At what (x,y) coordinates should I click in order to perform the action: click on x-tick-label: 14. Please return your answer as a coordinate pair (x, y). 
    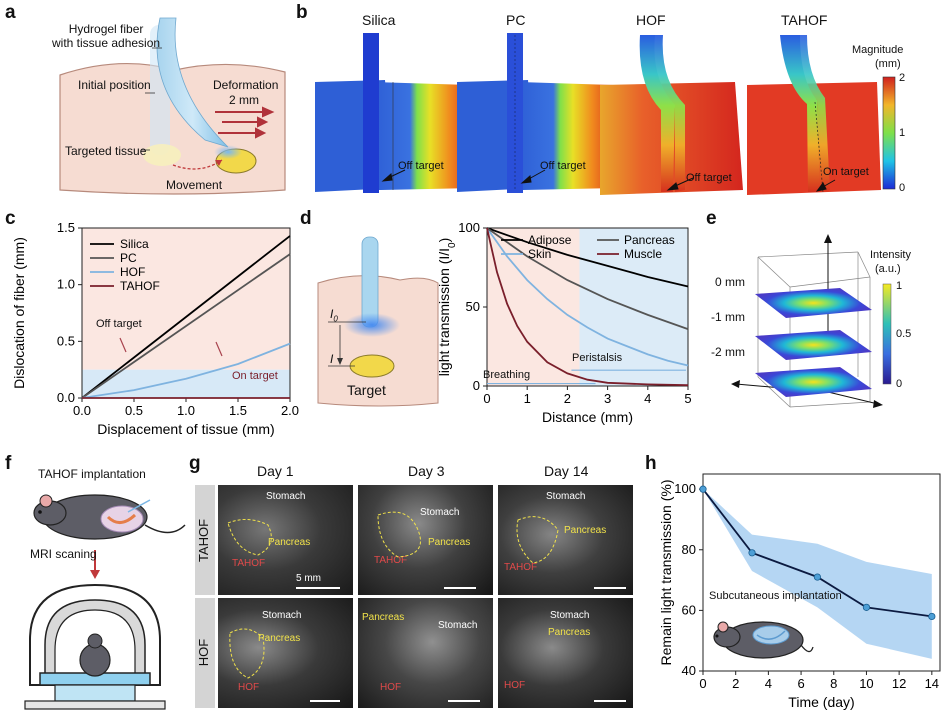
    Looking at the image, I should click on (932, 683).